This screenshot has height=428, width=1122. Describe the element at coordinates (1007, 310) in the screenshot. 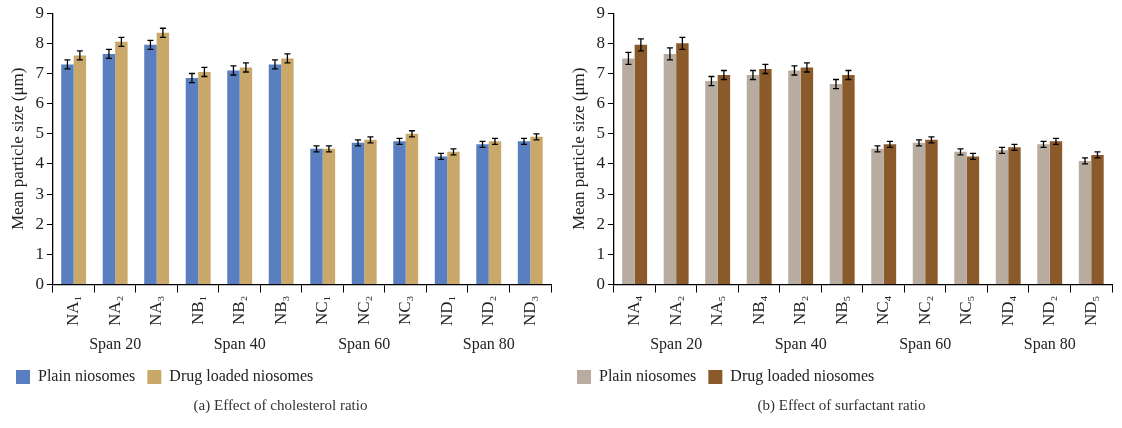

I see `x-tick-label: ND₄` at that location.